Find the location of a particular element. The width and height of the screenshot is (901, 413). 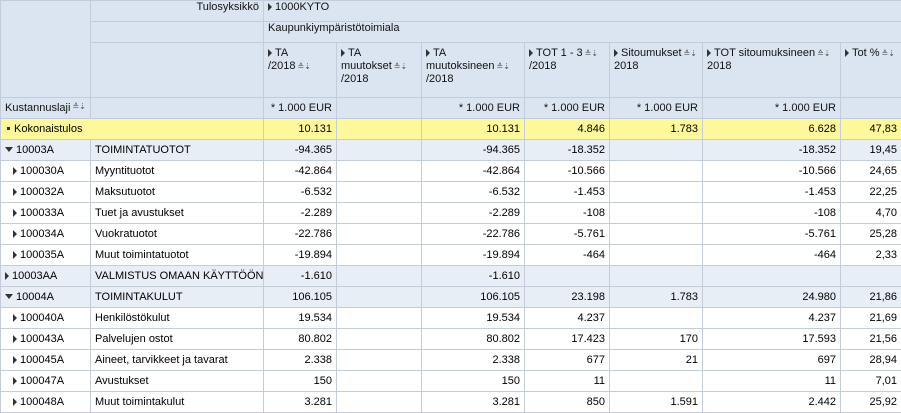

column-header-tot-sitoumuksineen: TOT sitoumuksineen≙⇣2018 is located at coordinates (772, 70).